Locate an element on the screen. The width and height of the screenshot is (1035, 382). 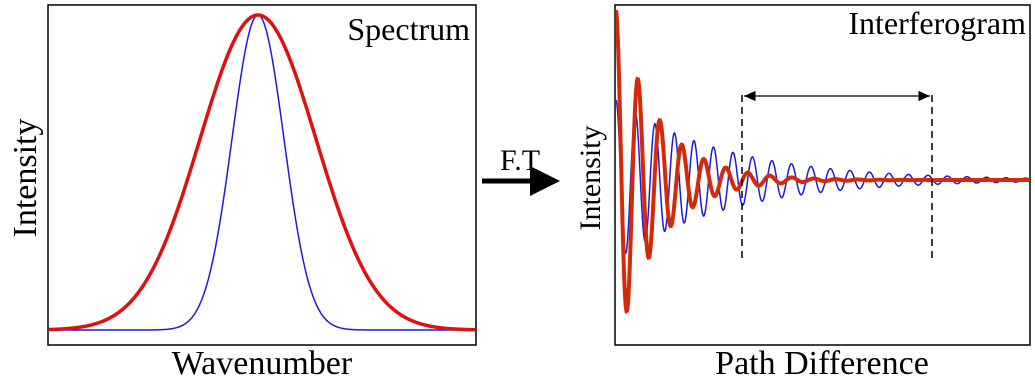
x-label: Wavenumber is located at coordinates (262, 363).